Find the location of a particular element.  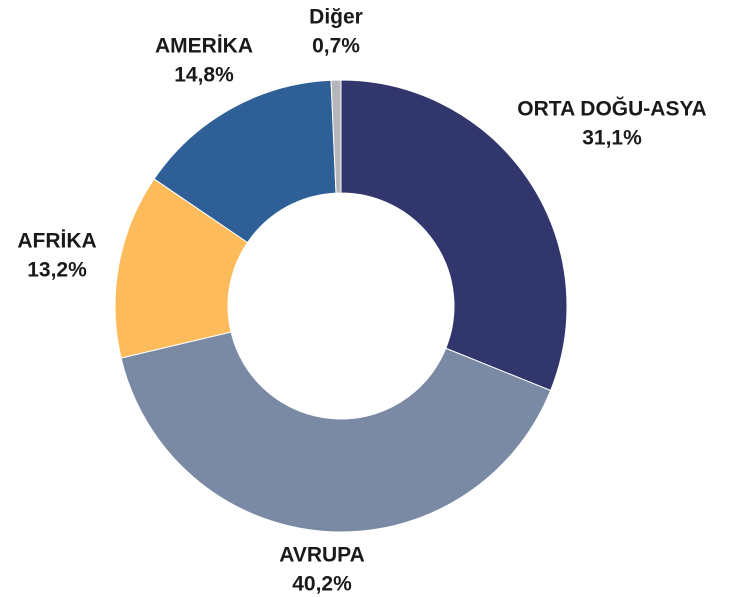

slice-label: AVRUPA is located at coordinates (322, 555).